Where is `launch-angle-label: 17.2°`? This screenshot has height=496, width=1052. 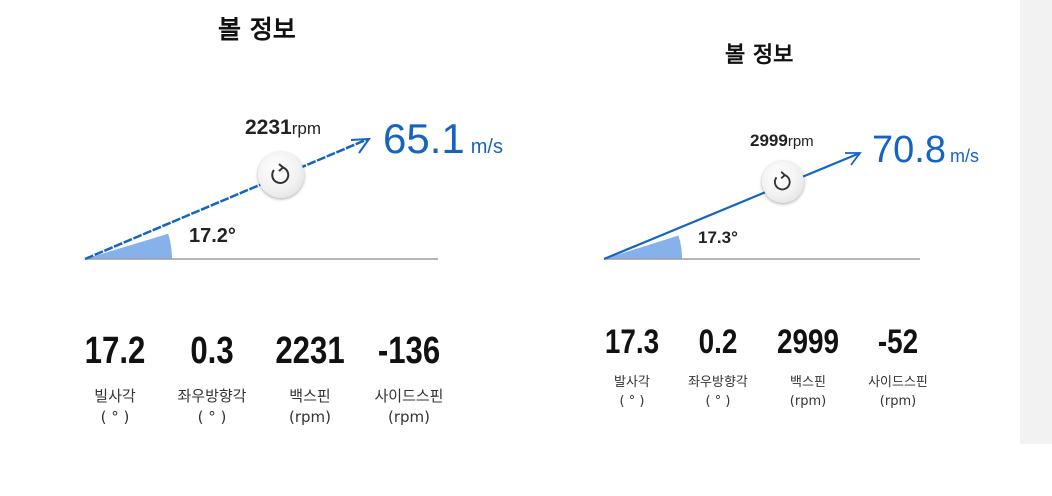
launch-angle-label: 17.2° is located at coordinates (212, 236).